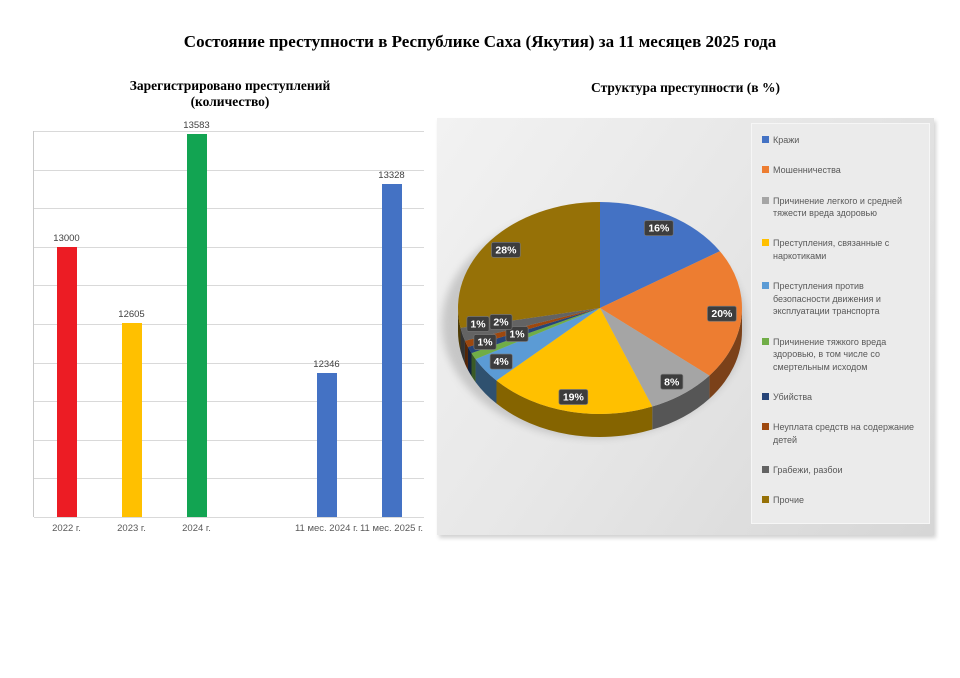  I want to click on bar-value-label: 12605, so click(131, 315).